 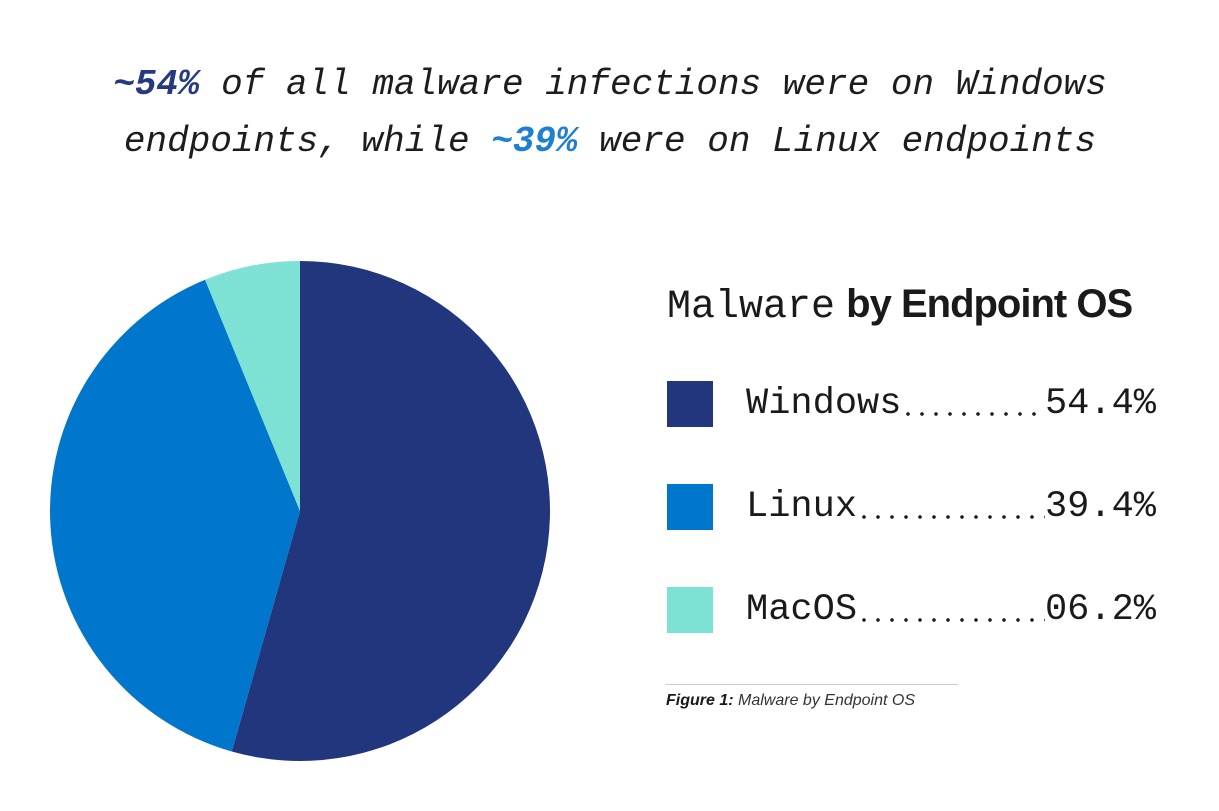 I want to click on legend-item: Windows 54.4%, so click(x=912, y=404).